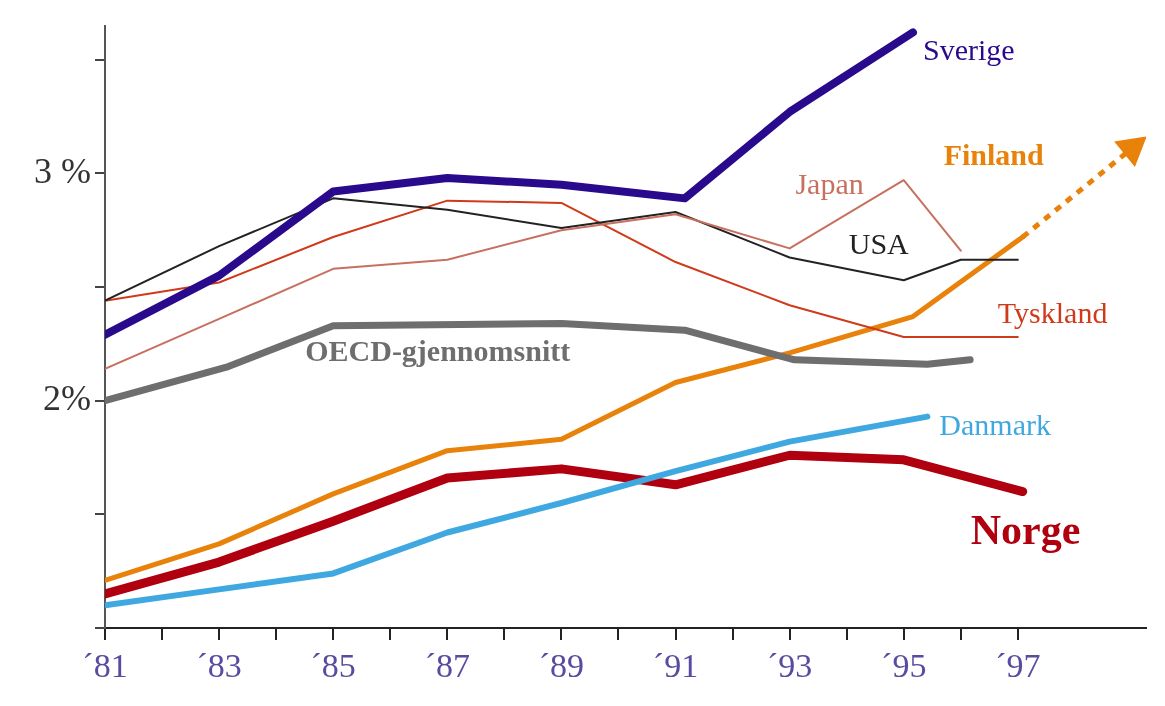  What do you see at coordinates (62, 170) in the screenshot?
I see `y-tick-label: 3 %` at bounding box center [62, 170].